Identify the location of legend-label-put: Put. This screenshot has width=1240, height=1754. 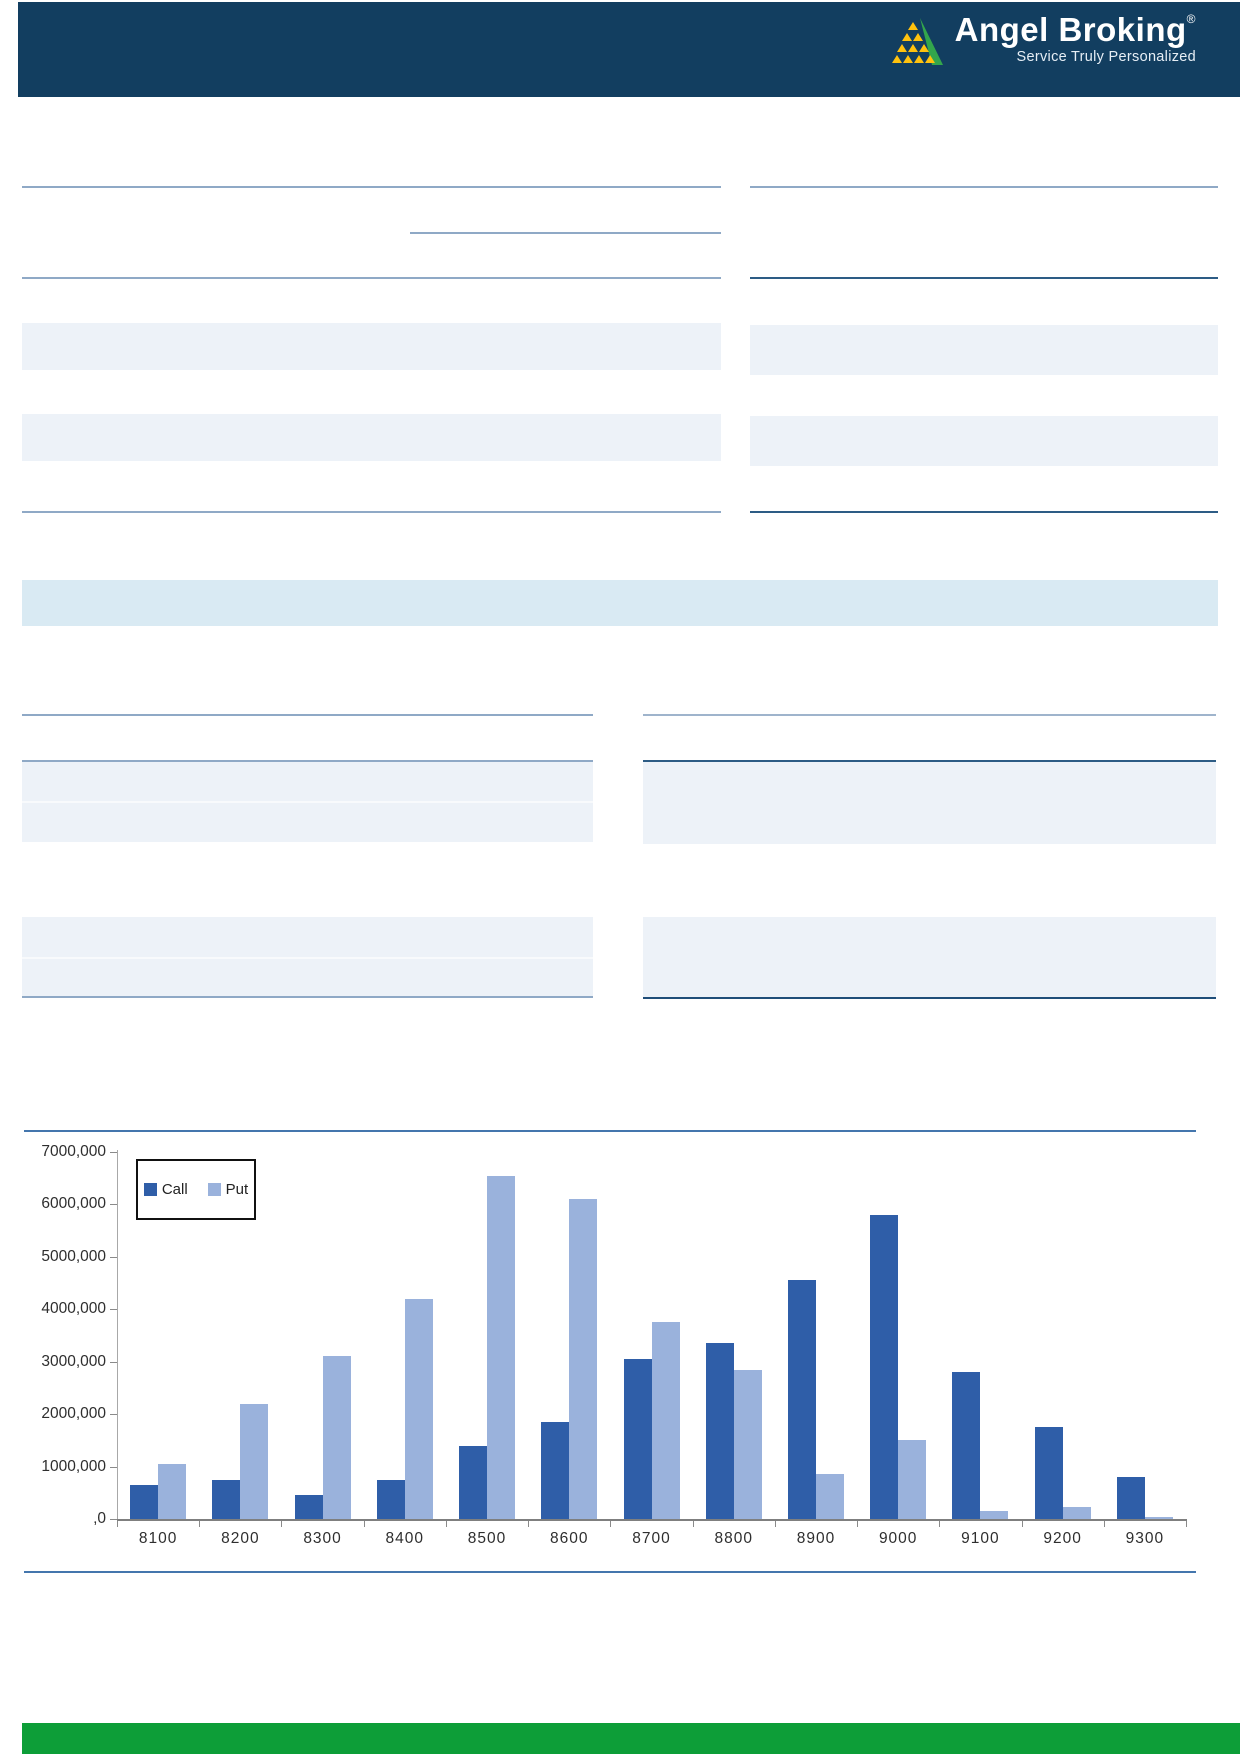
(237, 1189).